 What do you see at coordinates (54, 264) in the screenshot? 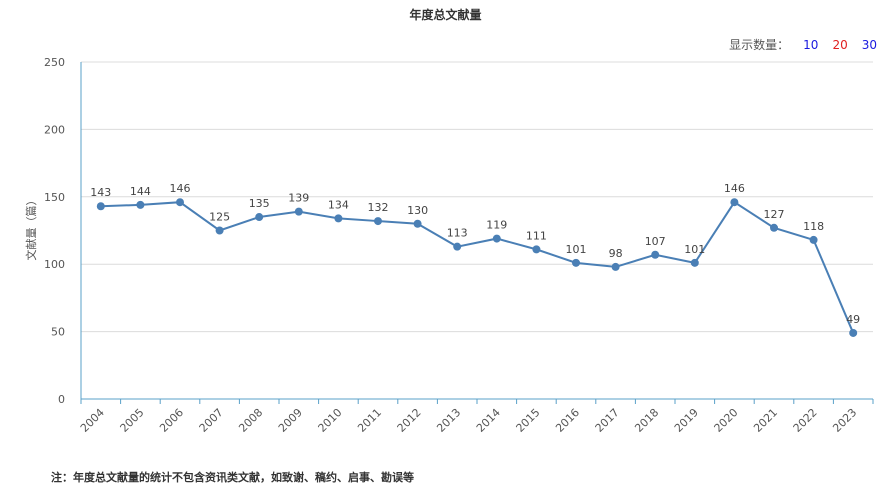
I see `y-tick-label: 100` at bounding box center [54, 264].